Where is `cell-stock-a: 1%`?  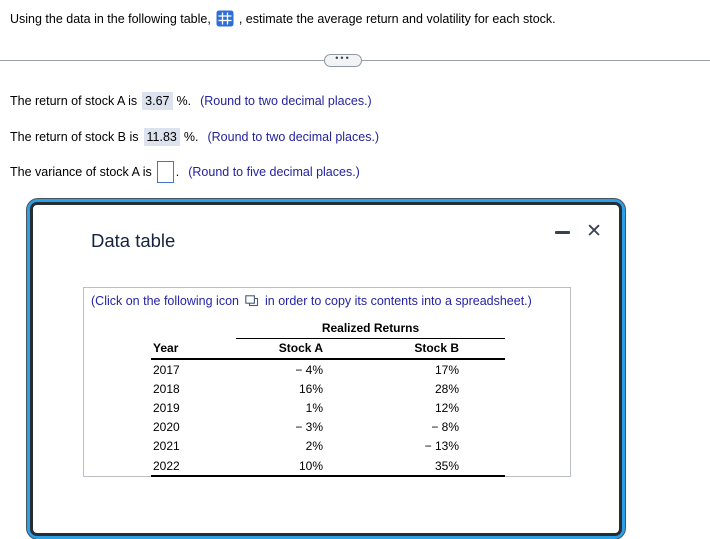 cell-stock-a: 1% is located at coordinates (314, 407).